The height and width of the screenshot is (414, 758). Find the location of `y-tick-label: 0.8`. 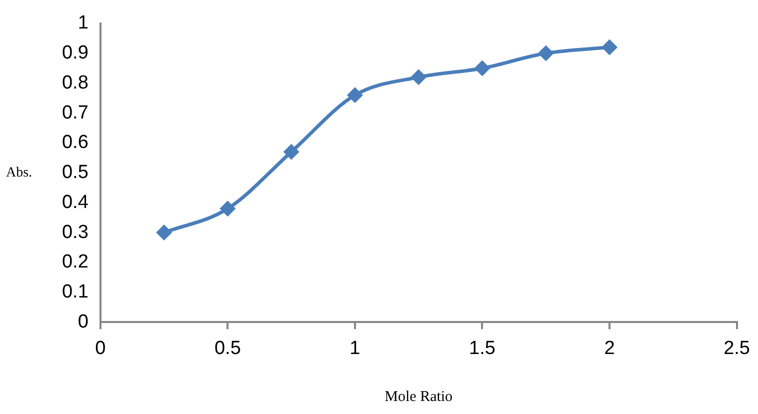

y-tick-label: 0.8 is located at coordinates (75, 83).